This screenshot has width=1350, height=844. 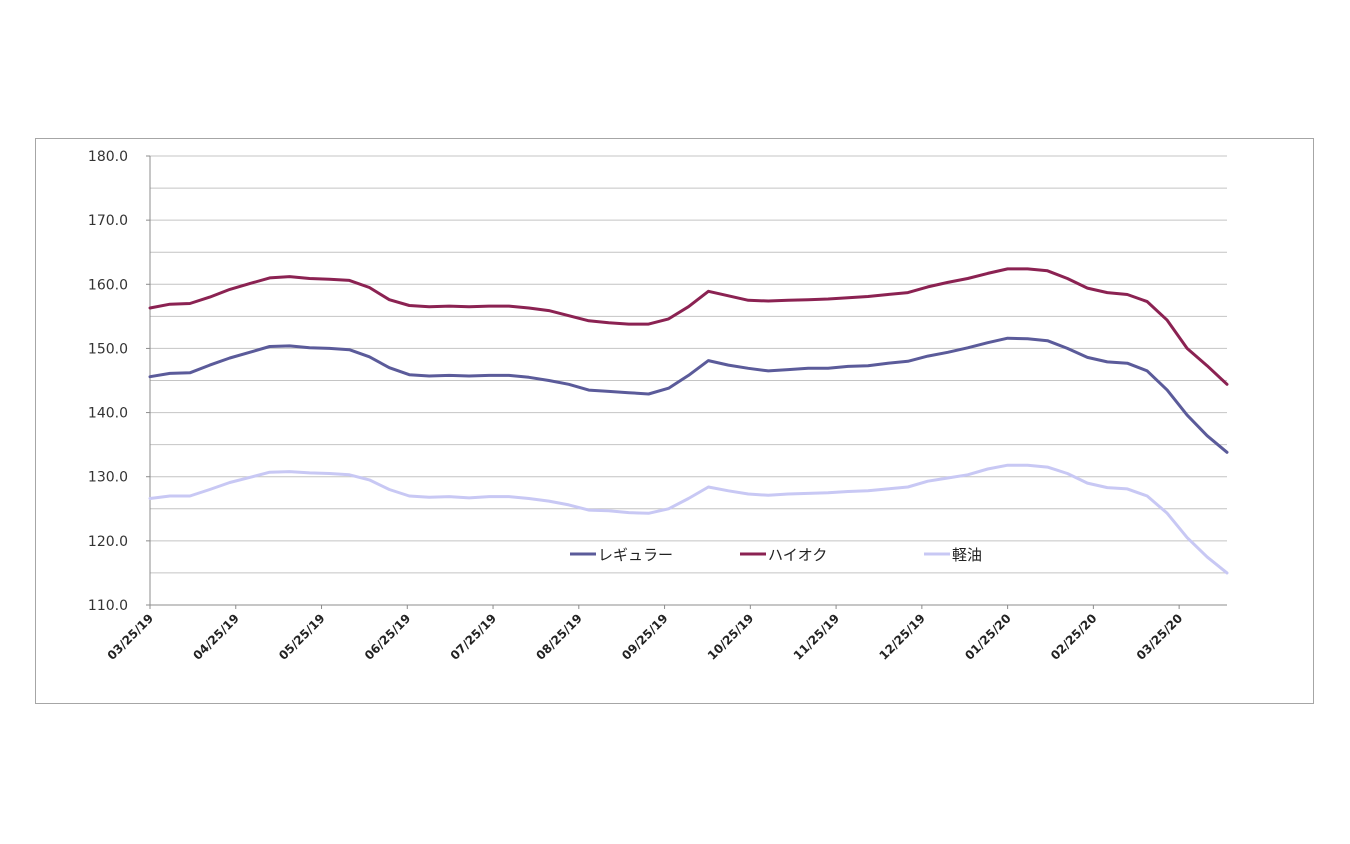 What do you see at coordinates (119, 381) in the screenshot?
I see `y-tick-labels: 110.0 120.0 130.0 140.0 150.0 160.0 170.0 180.0` at bounding box center [119, 381].